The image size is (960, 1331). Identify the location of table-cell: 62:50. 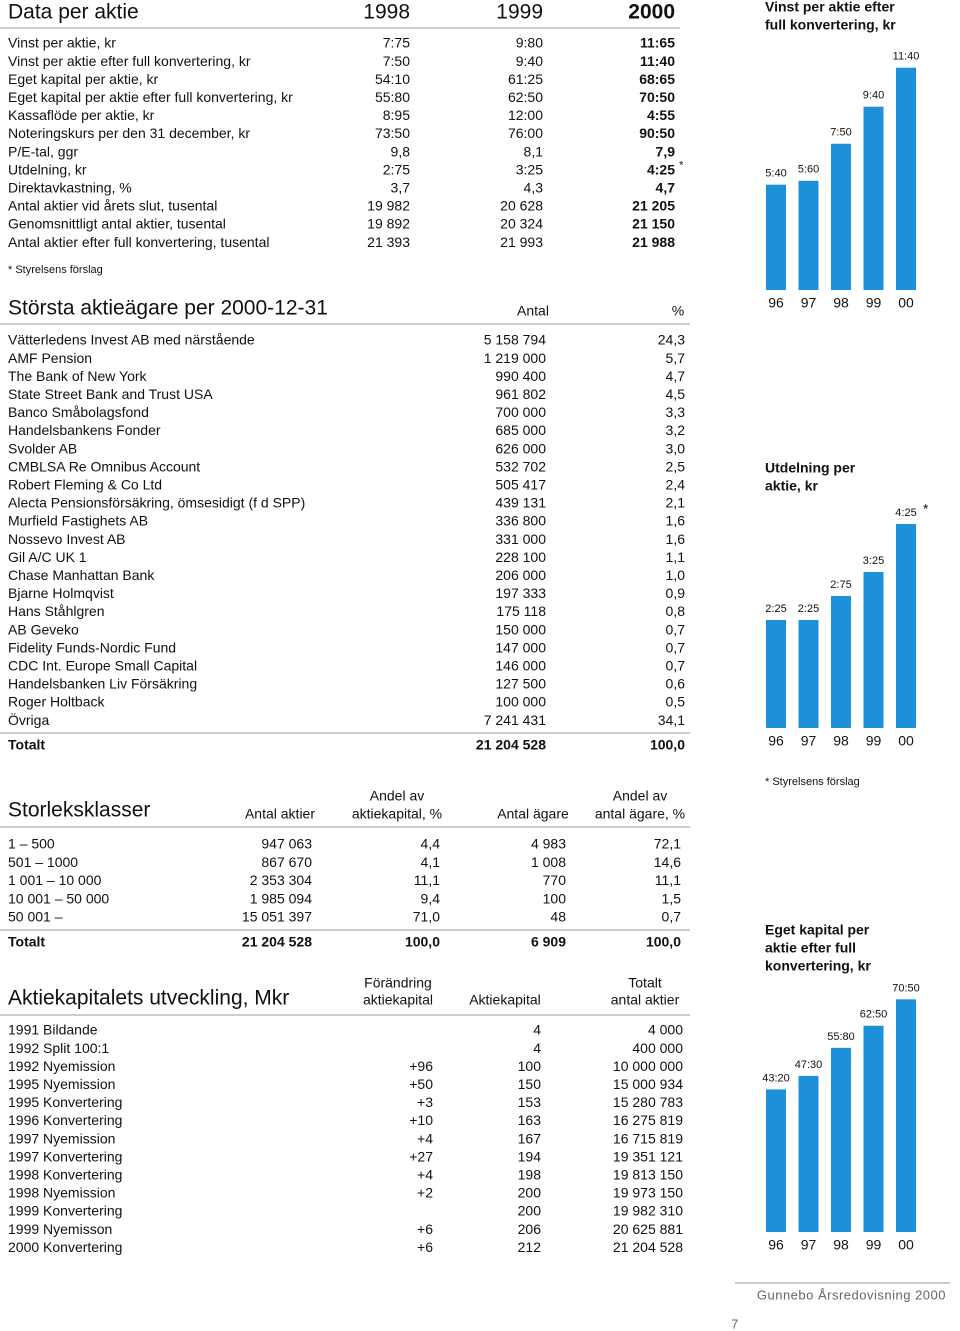
(525, 97).